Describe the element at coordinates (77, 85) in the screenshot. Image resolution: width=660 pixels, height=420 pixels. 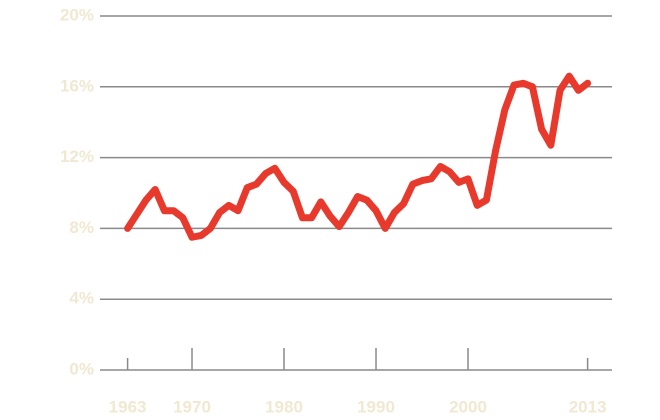
I see `y-tick-label: 16%` at that location.